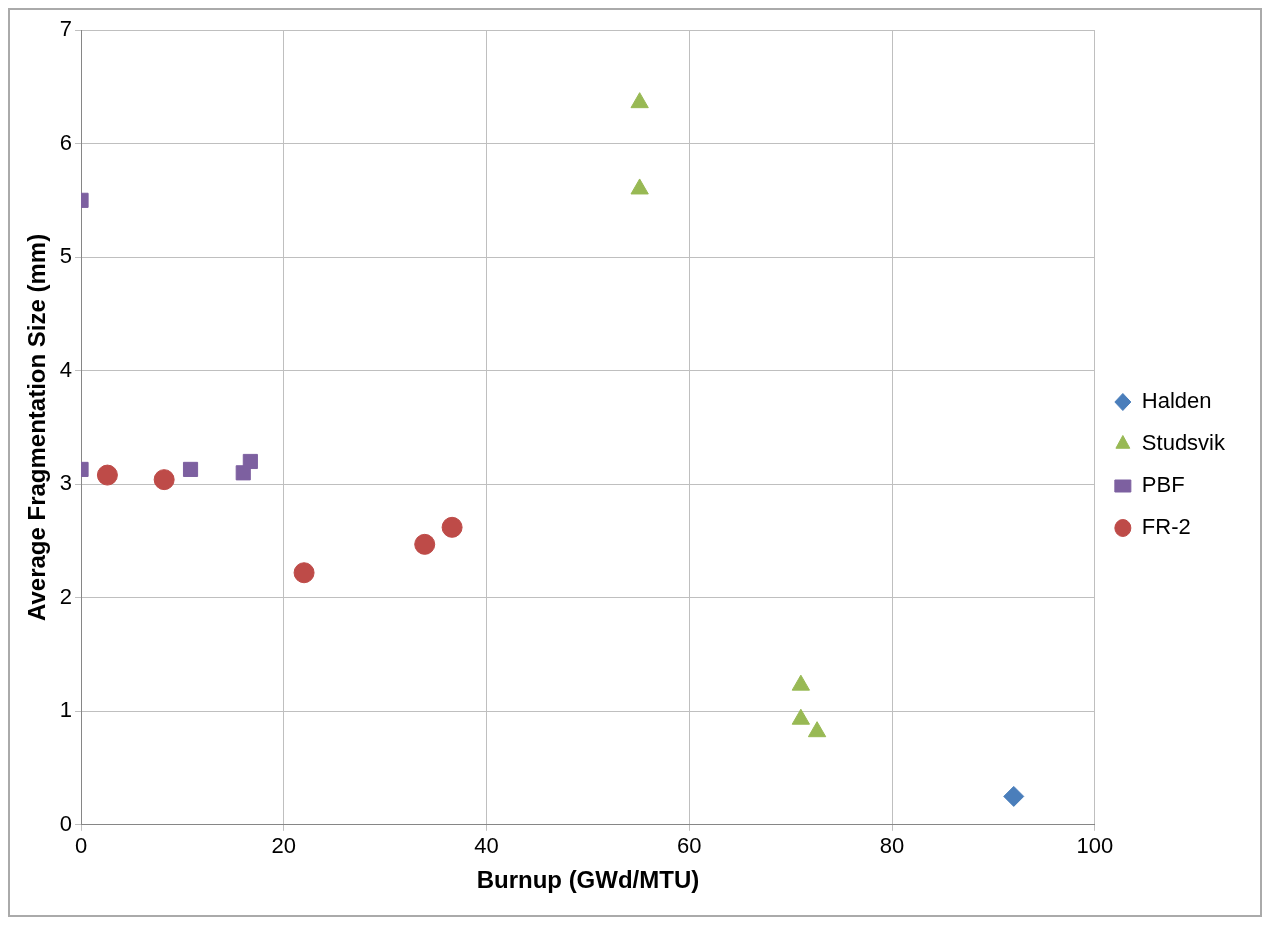 This screenshot has height=929, width=1272. Describe the element at coordinates (1163, 485) in the screenshot. I see `legend-label: PBF` at that location.